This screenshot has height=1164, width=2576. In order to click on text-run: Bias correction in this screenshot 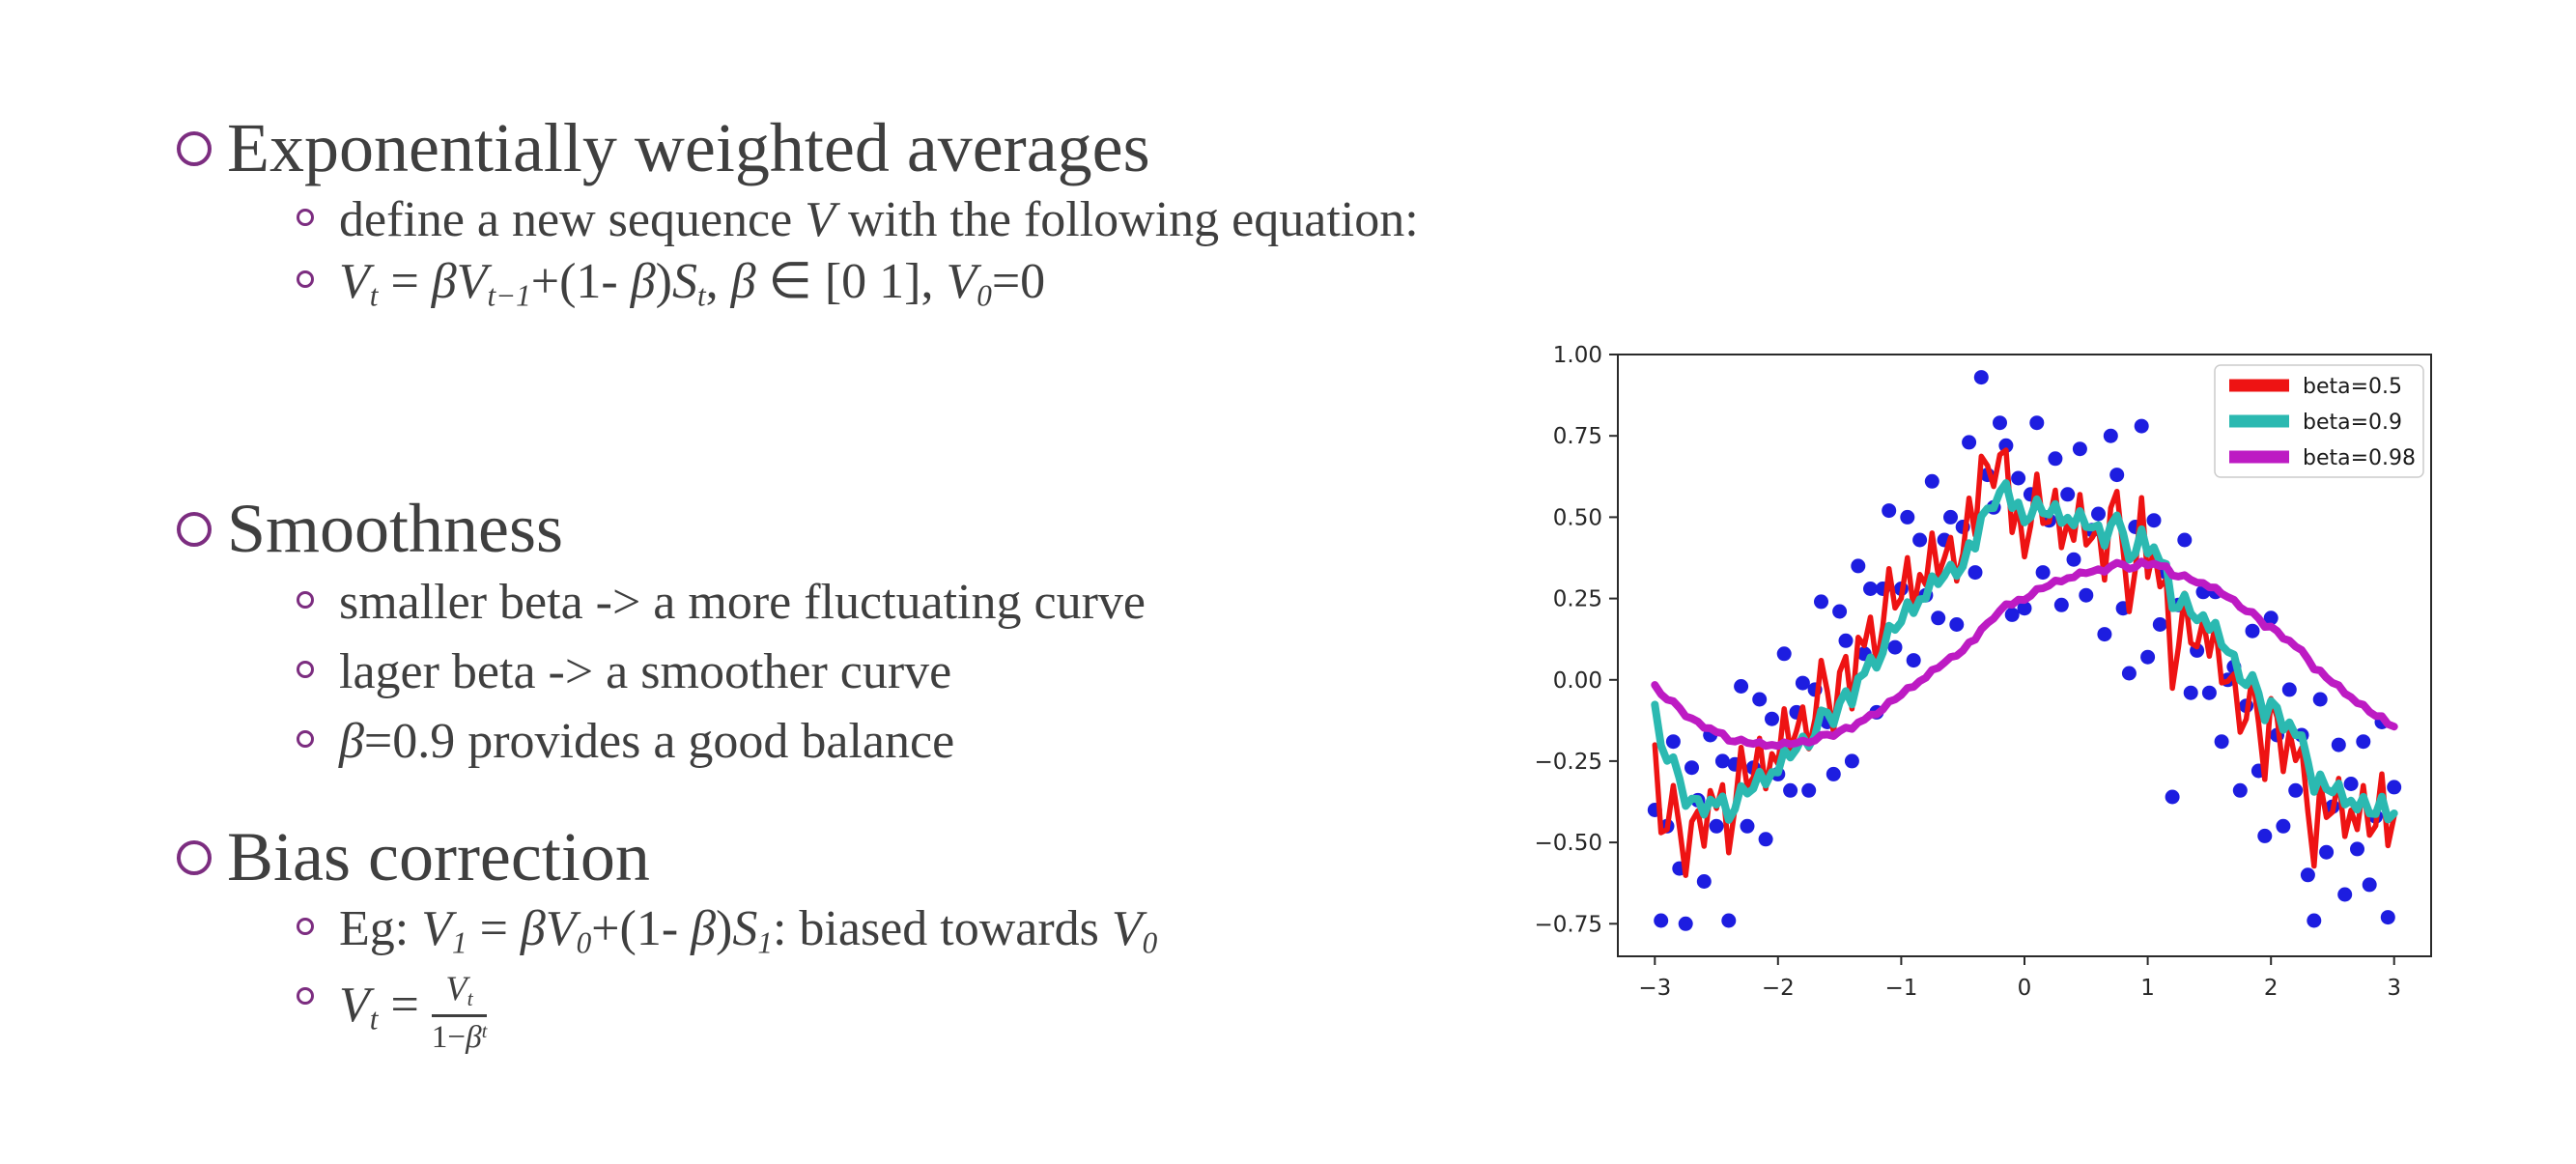, I will do `click(438, 856)`.